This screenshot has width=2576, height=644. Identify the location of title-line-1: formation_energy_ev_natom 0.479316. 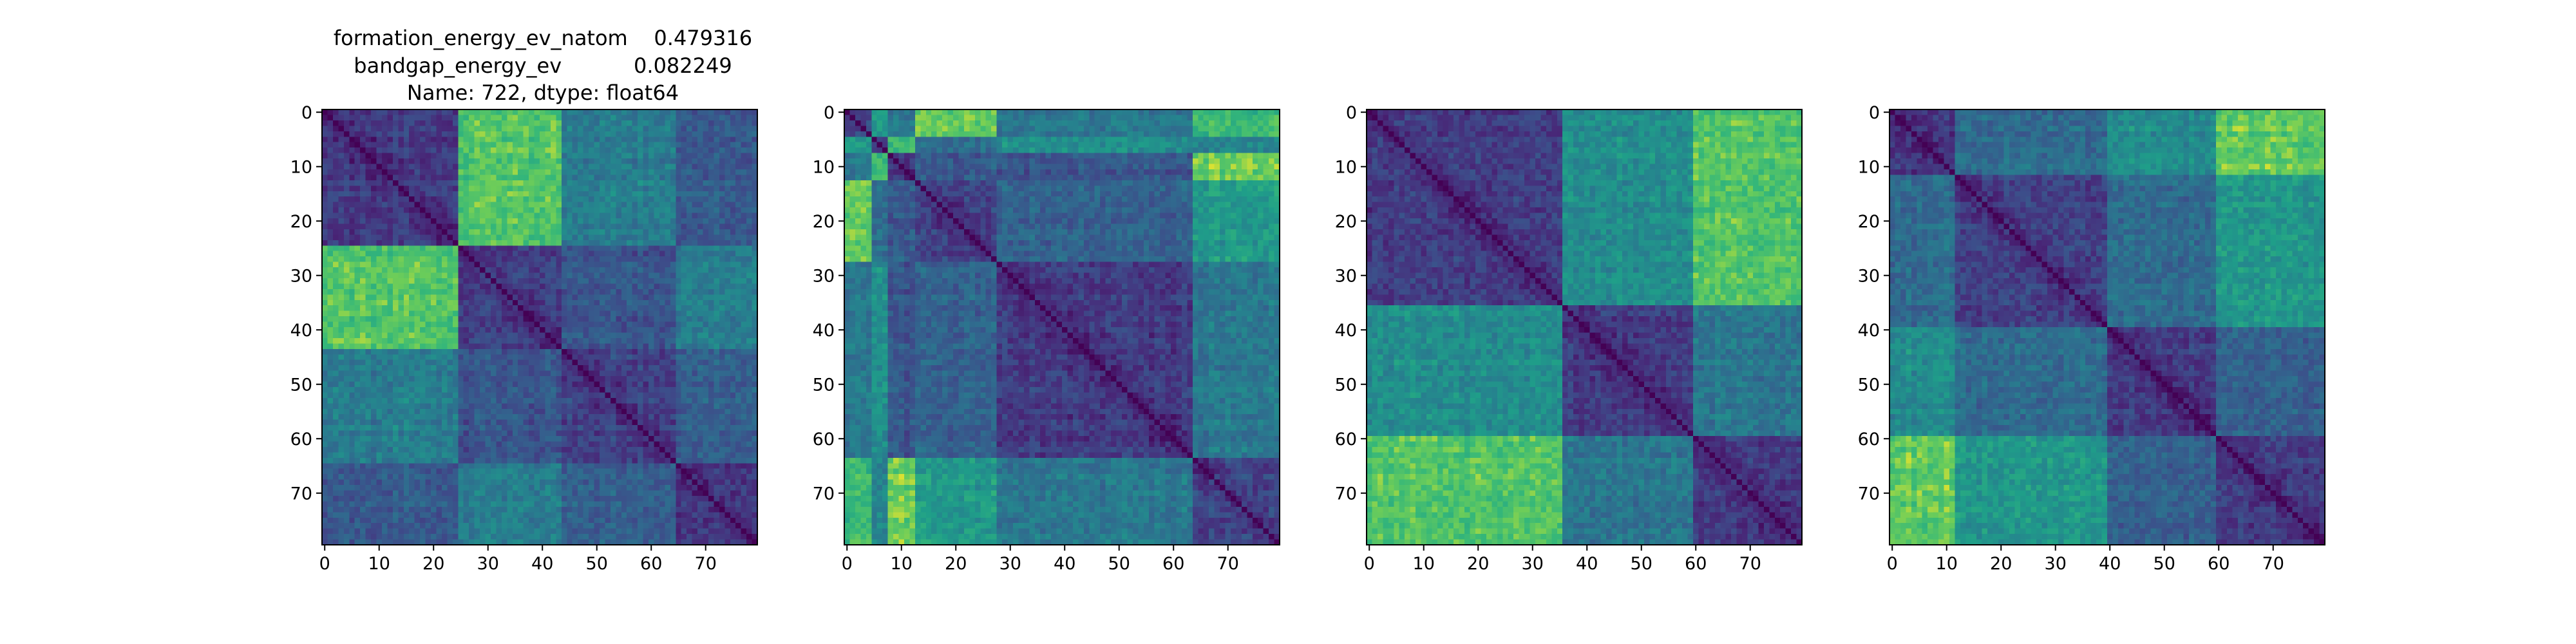
(543, 38).